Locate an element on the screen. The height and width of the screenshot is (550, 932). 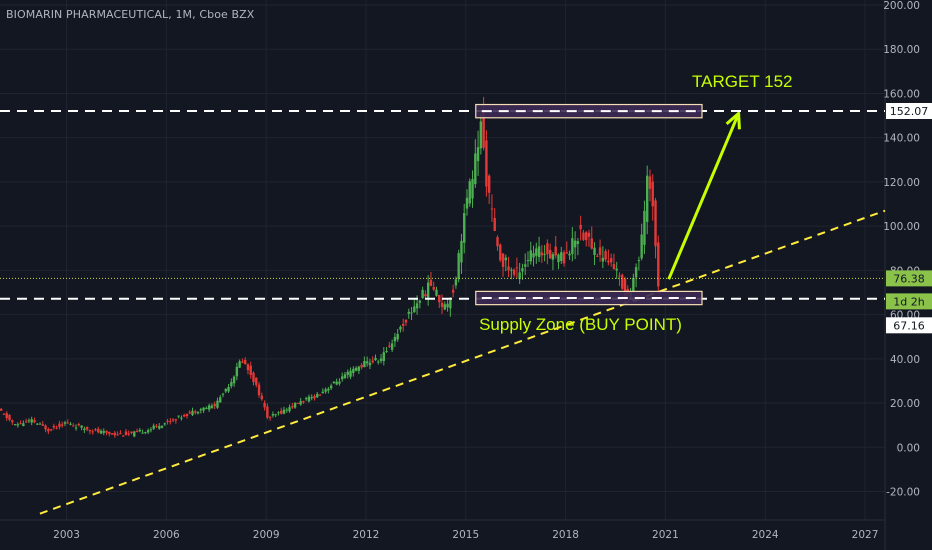
supply-zone-label: Supply Zone (BUY POINT) is located at coordinates (580, 324).